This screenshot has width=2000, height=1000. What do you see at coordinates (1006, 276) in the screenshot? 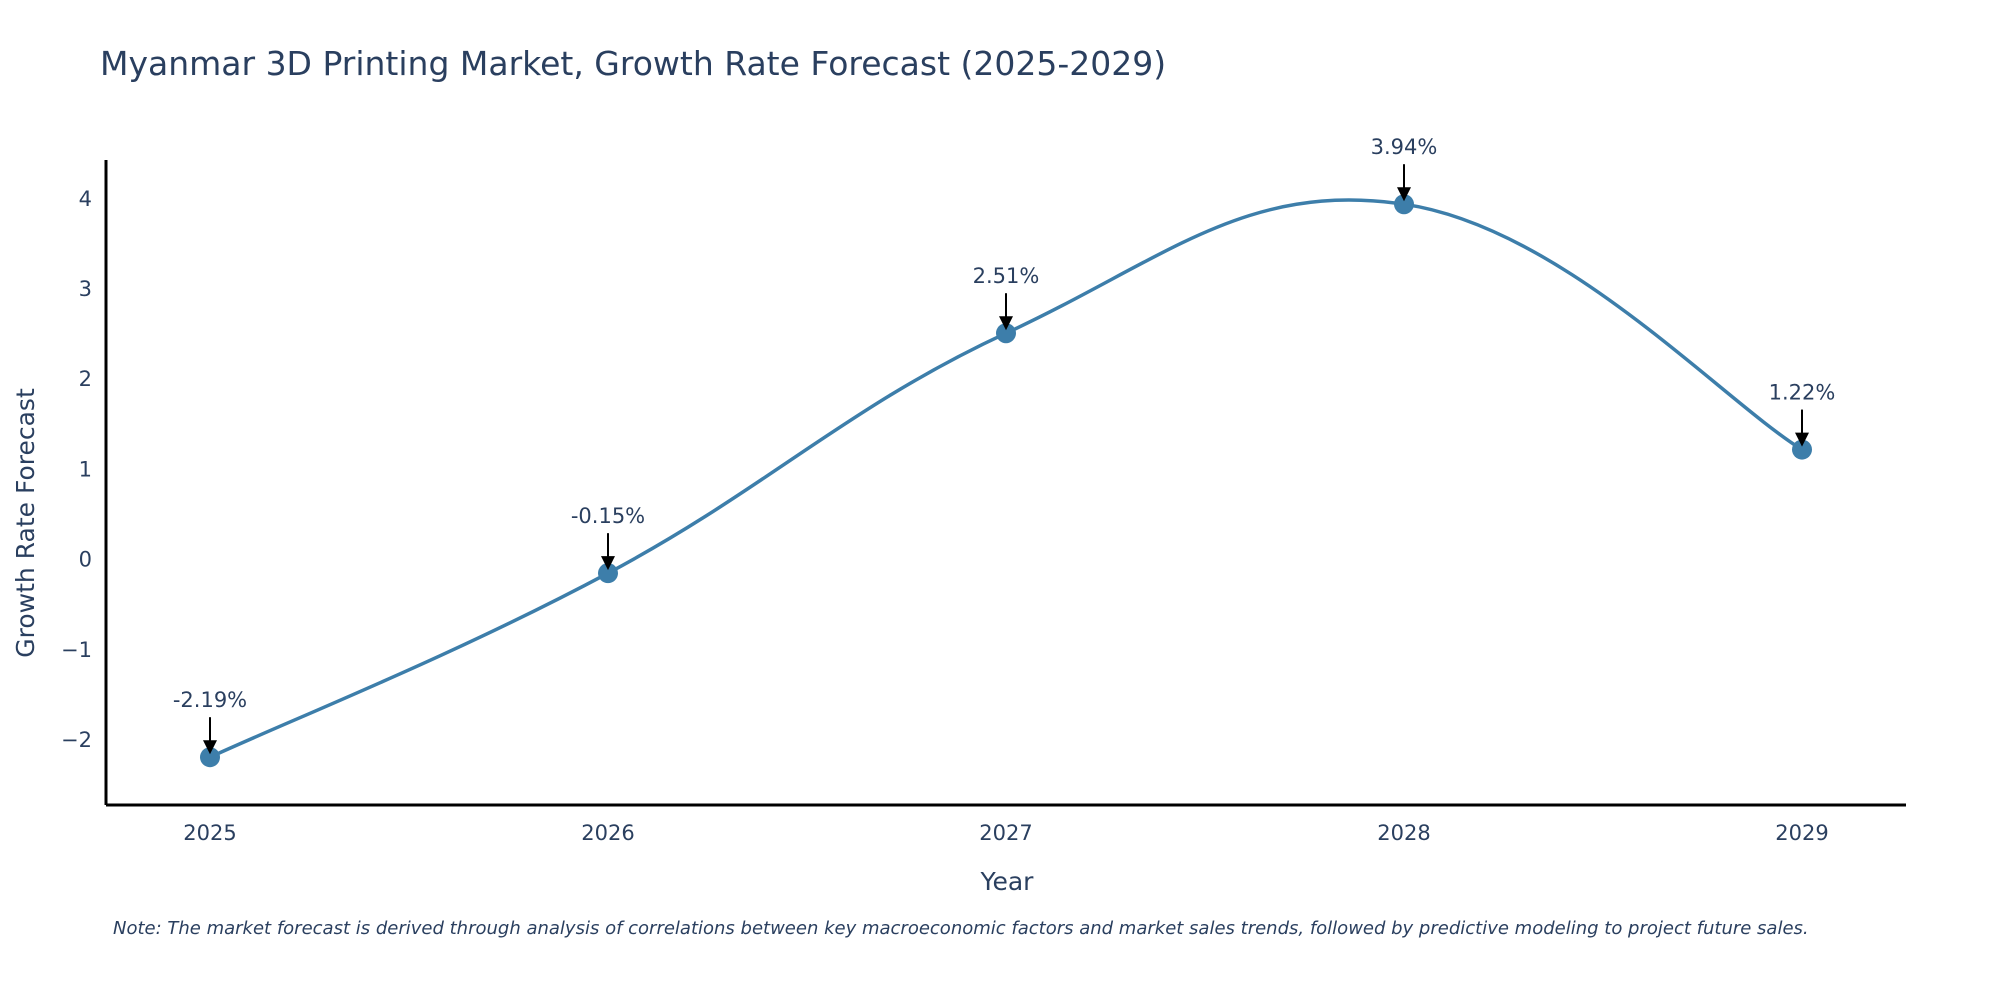
I see `data-label: 2.51%` at bounding box center [1006, 276].